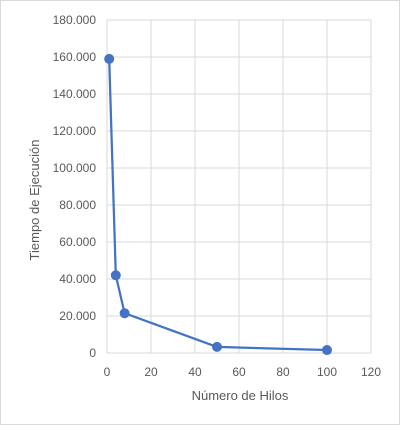 The width and height of the screenshot is (400, 431). I want to click on x-tick-labels: 0 20 40 60 80 100 120, so click(243, 372).